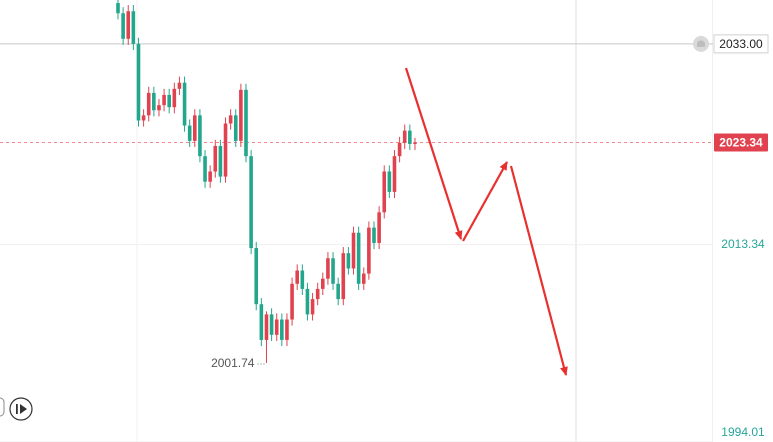 The image size is (773, 442). Describe the element at coordinates (701, 43) in the screenshot. I see `alert-bell` at that location.